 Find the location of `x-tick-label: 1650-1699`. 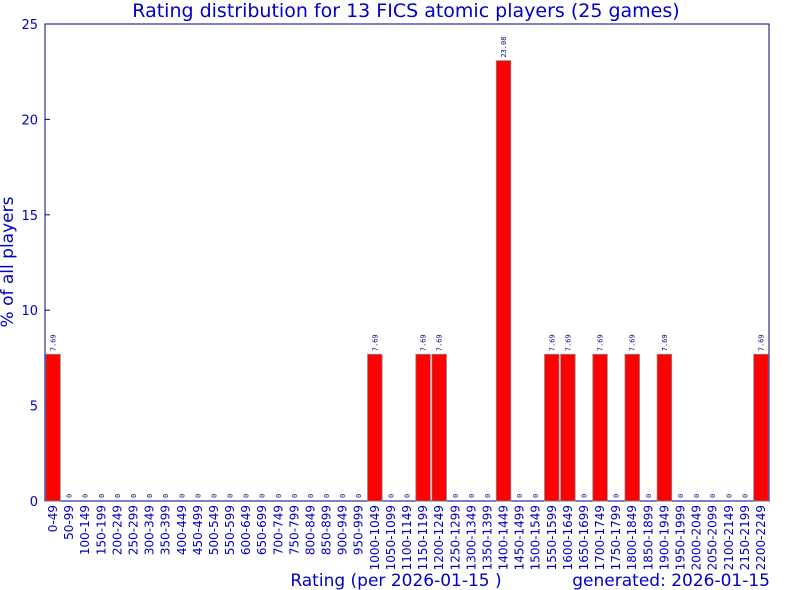

x-tick-label: 1650-1699 is located at coordinates (584, 537).